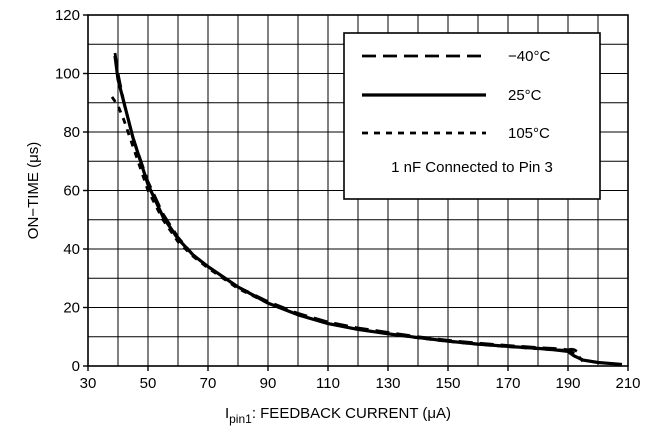 The height and width of the screenshot is (439, 660). Describe the element at coordinates (567, 383) in the screenshot. I see `x-tick-label: 190` at that location.